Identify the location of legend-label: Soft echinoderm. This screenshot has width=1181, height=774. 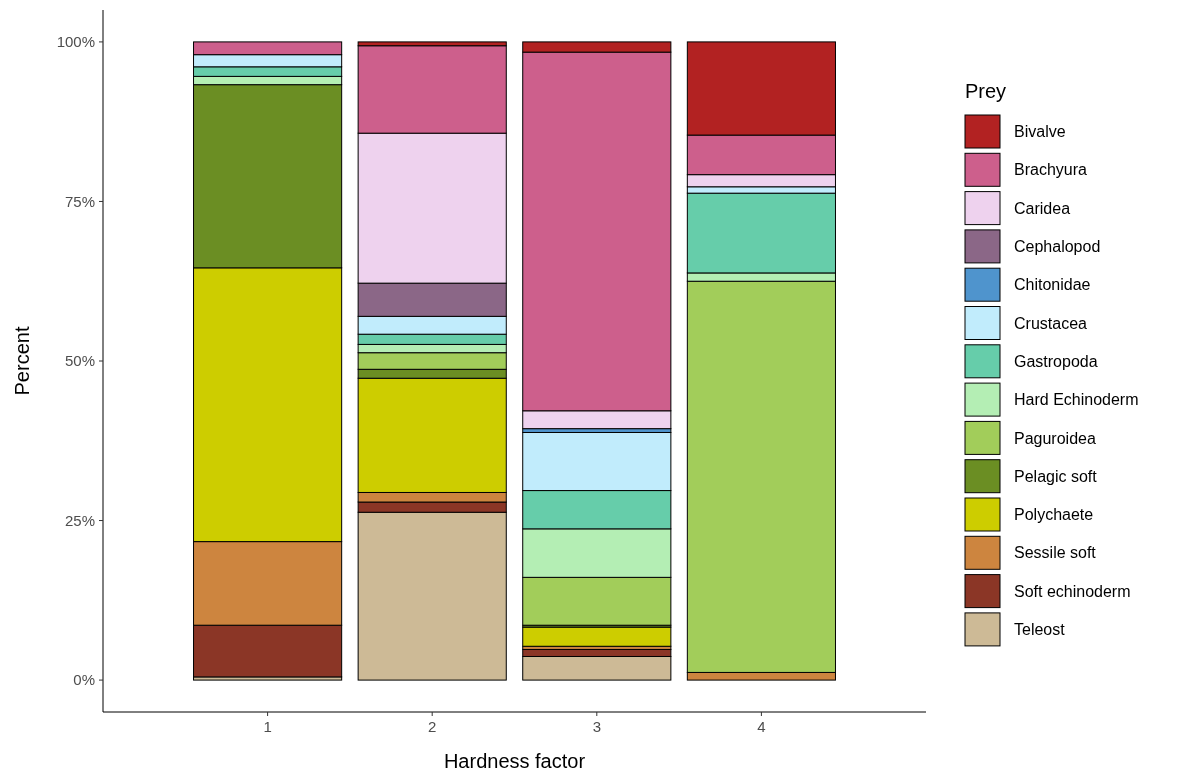
(1072, 591).